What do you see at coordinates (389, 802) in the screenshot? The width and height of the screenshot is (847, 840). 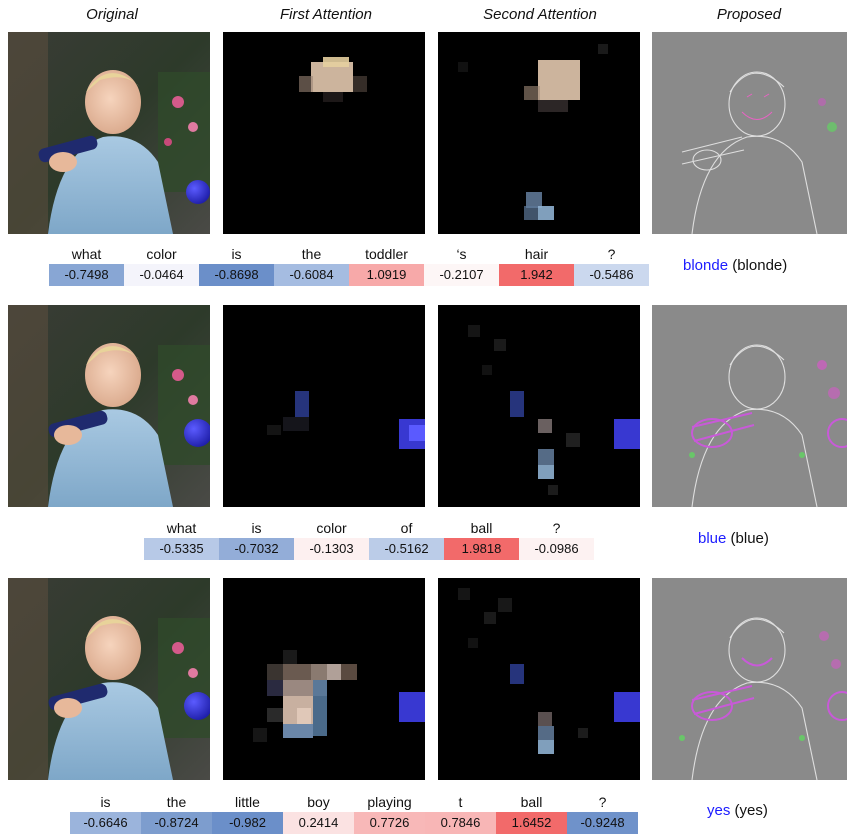 I see `question-word: playing` at bounding box center [389, 802].